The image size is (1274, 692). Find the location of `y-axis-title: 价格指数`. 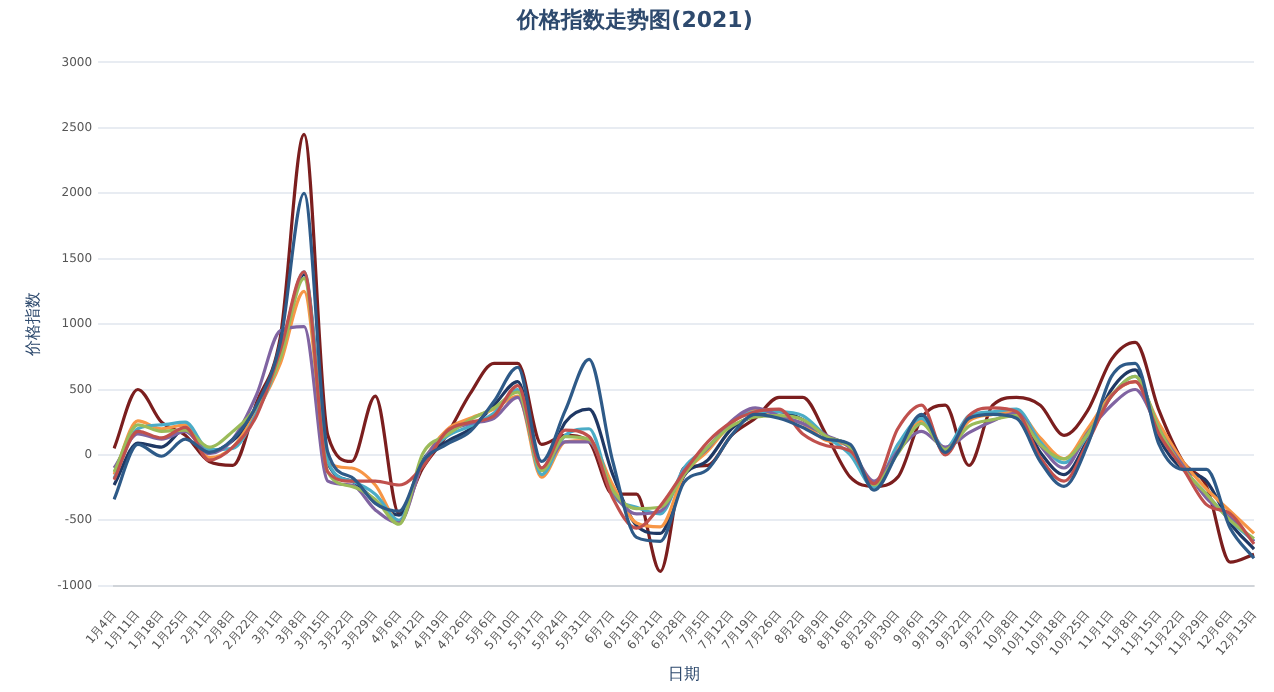

y-axis-title: 价格指数 is located at coordinates (32, 325).